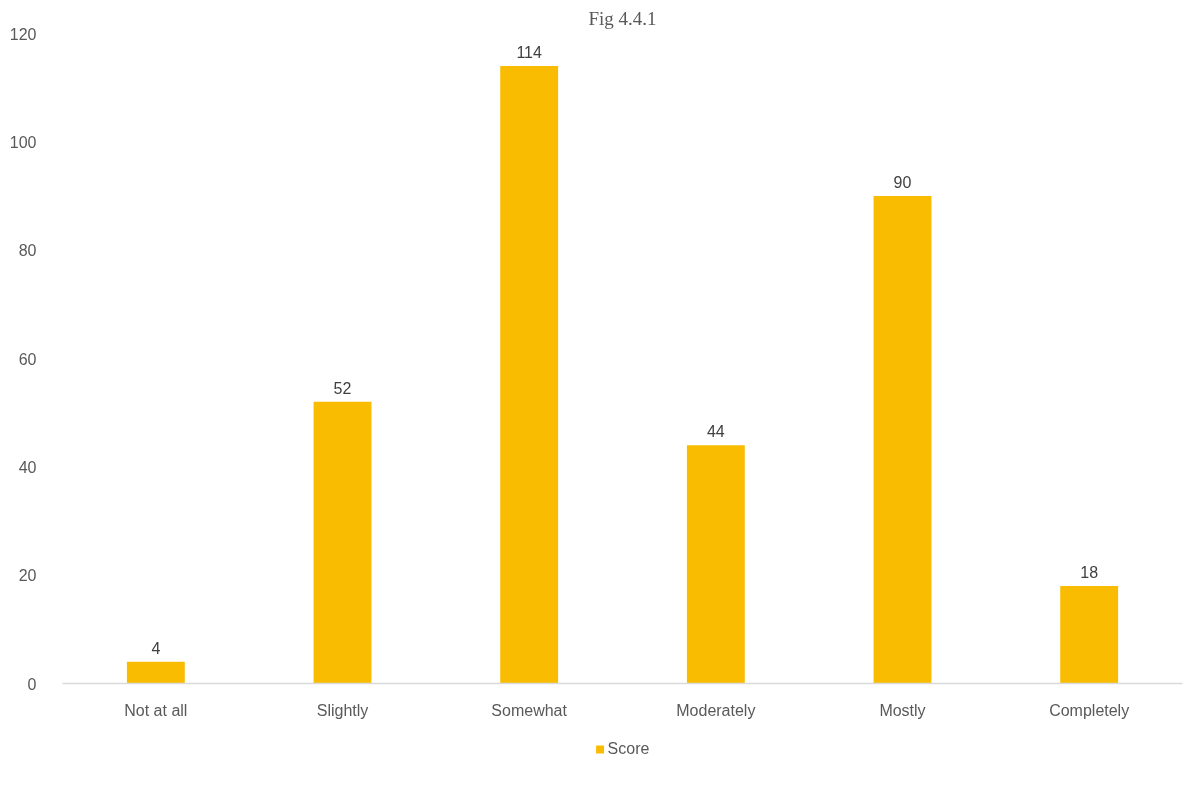  I want to click on x-tick-label: Slightly, so click(342, 710).